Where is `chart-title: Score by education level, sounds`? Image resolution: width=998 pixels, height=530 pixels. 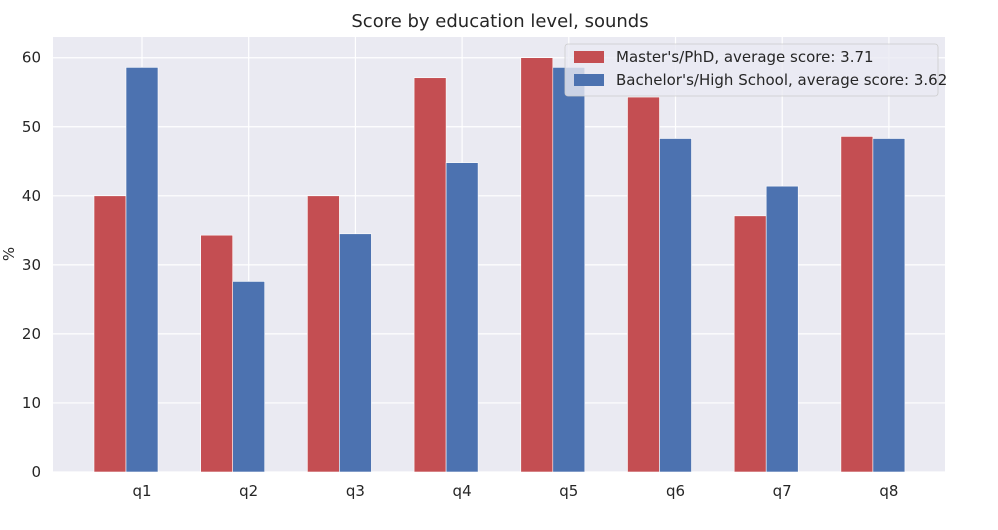 chart-title: Score by education level, sounds is located at coordinates (499, 21).